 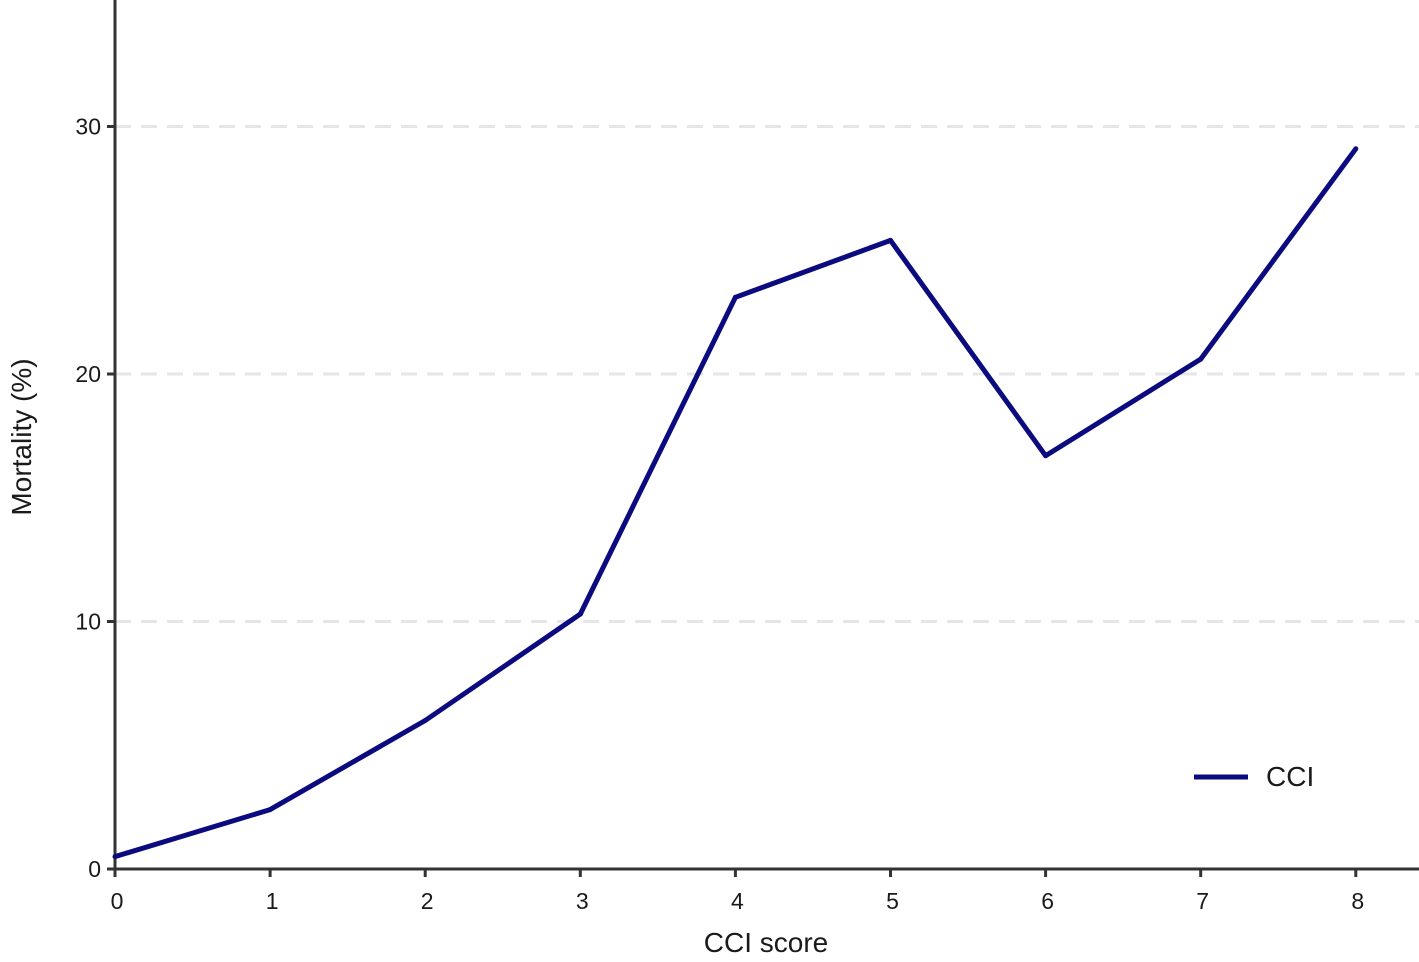 What do you see at coordinates (1290, 776) in the screenshot?
I see `legend-label-cci: CCI` at bounding box center [1290, 776].